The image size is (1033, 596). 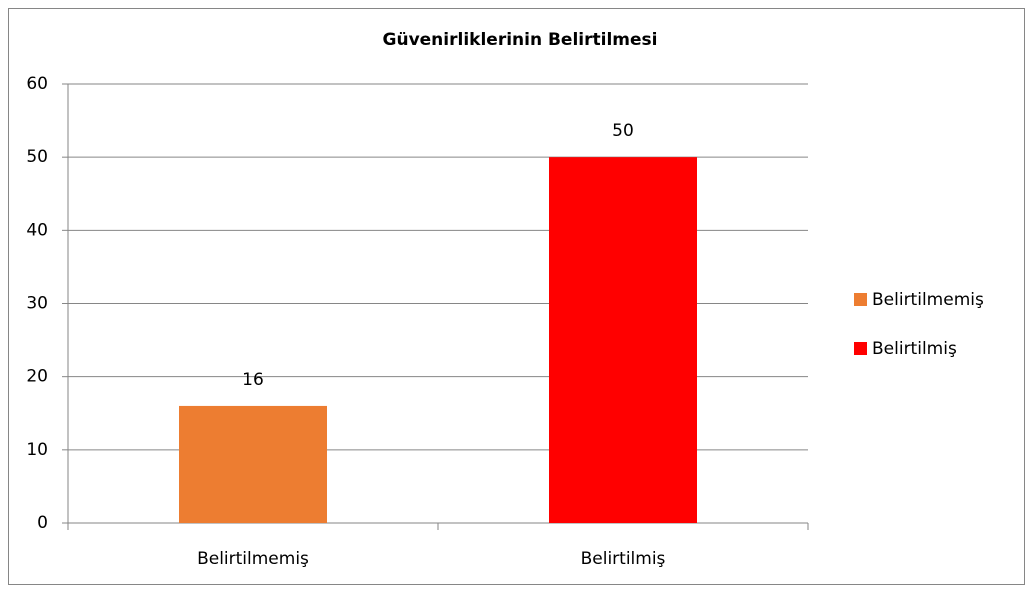 I want to click on data-label: 50, so click(x=623, y=131).